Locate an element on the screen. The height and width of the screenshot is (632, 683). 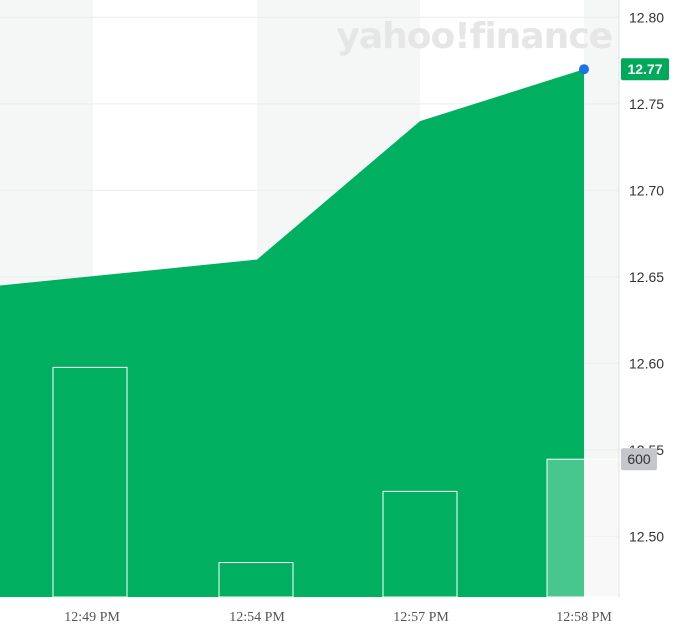
x-tick-label: 12:58 PM is located at coordinates (584, 617).